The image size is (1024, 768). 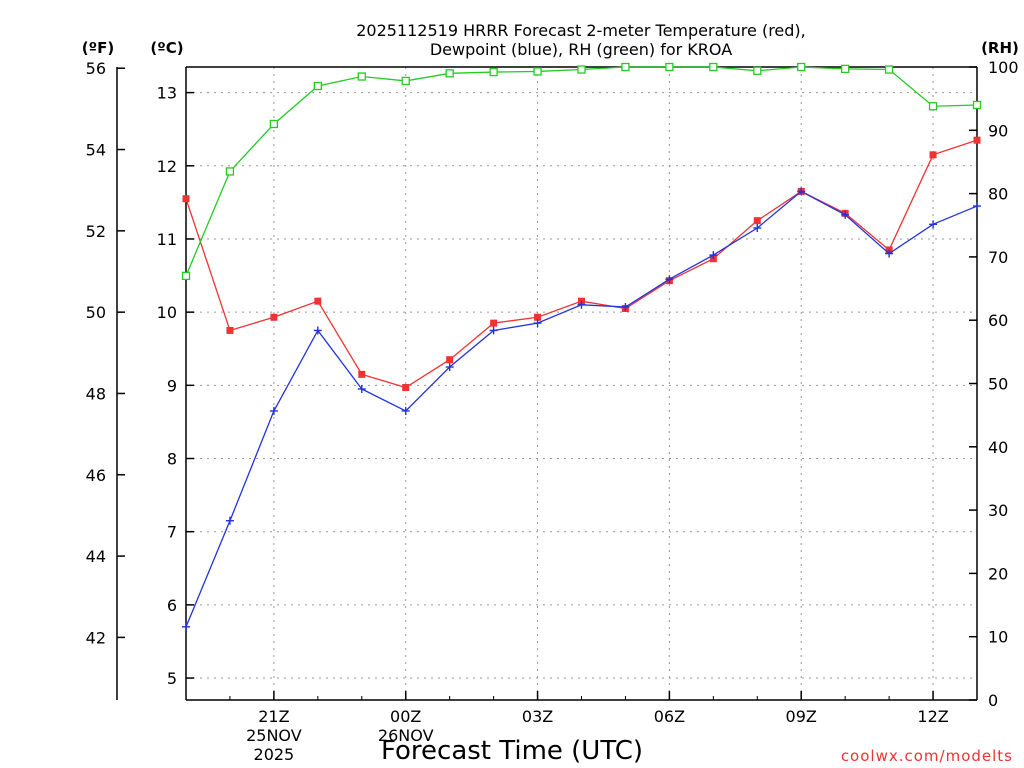 I want to click on fahrenheit-tick-label: 52, so click(x=96, y=231).